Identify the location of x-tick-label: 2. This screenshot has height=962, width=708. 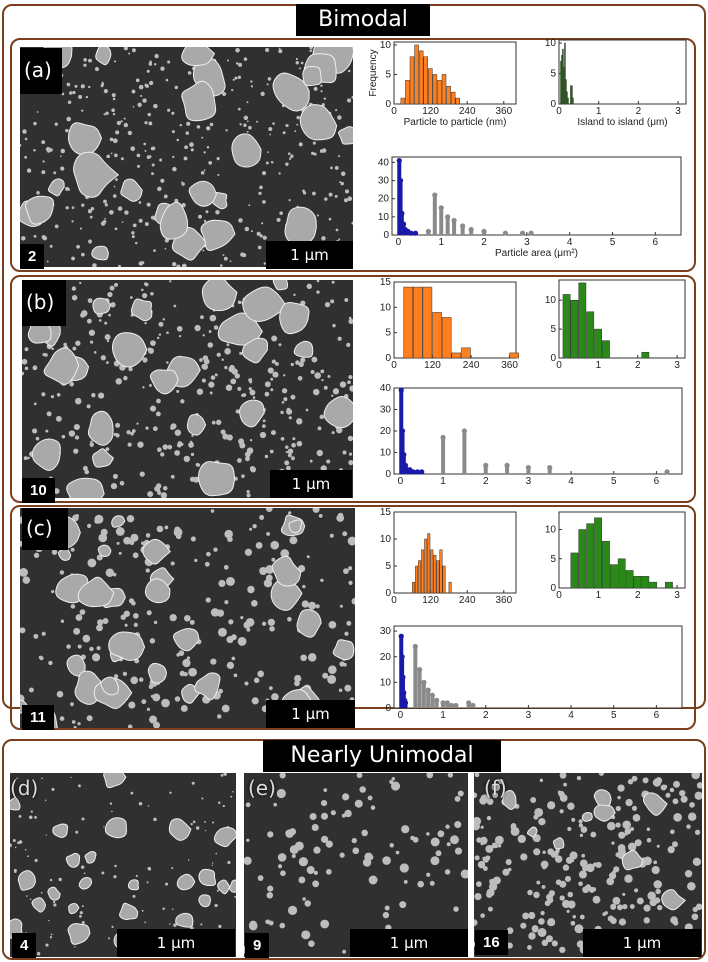
(639, 111).